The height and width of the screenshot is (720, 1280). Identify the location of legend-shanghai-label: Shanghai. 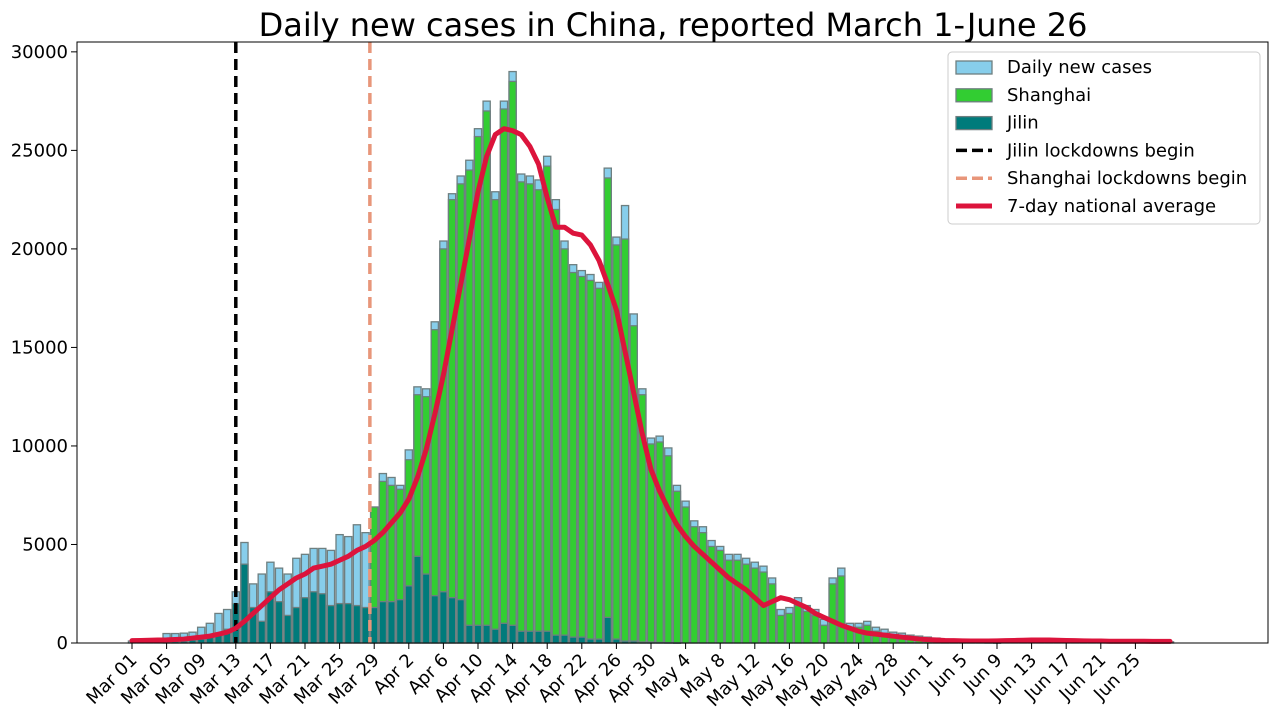
(1049, 95).